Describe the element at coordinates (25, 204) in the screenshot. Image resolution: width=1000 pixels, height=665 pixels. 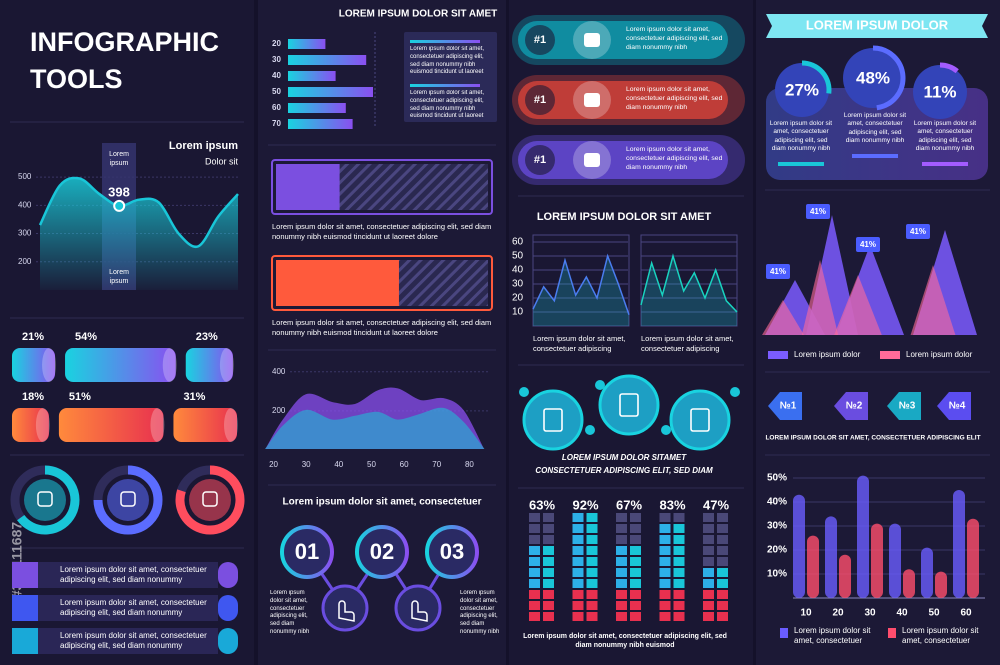
I see `y-tick-label: 400` at that location.